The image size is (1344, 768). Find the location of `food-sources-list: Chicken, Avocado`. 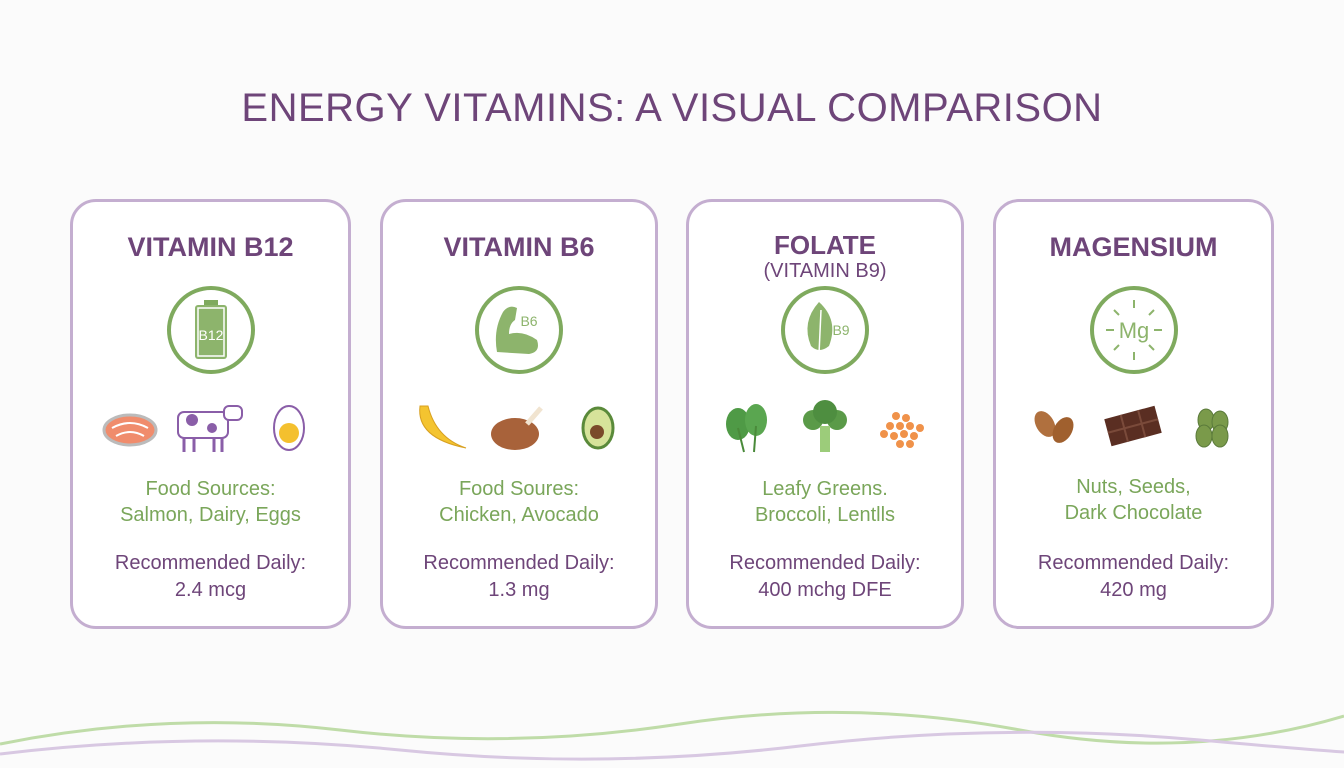

food-sources-list: Chicken, Avocado is located at coordinates (519, 515).